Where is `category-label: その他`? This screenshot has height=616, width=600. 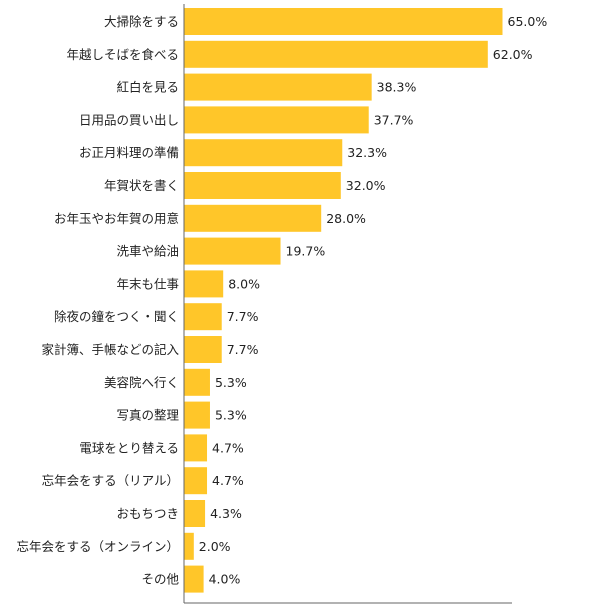 category-label: その他 is located at coordinates (160, 579).